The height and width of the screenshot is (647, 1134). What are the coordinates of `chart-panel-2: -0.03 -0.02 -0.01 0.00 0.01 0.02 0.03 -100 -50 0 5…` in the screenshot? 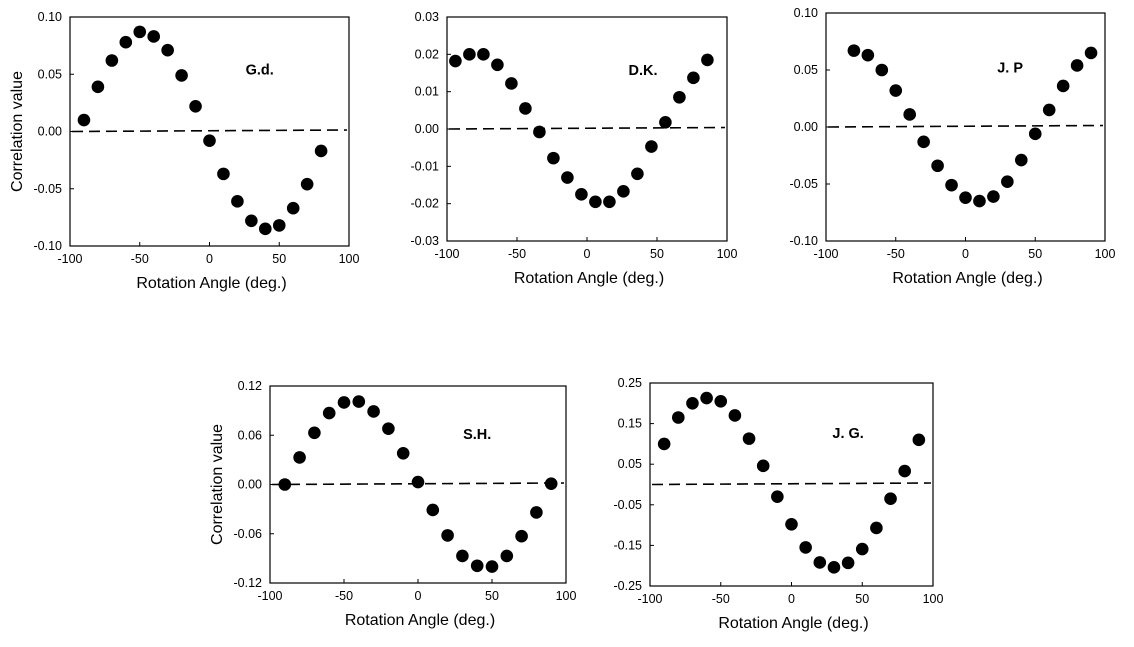 It's located at (574, 148).